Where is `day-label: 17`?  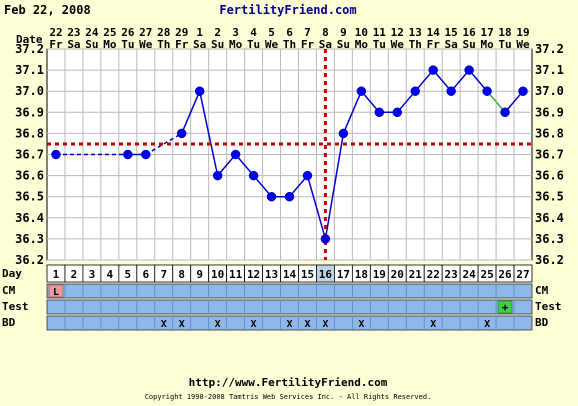 day-label: 17 is located at coordinates (343, 274).